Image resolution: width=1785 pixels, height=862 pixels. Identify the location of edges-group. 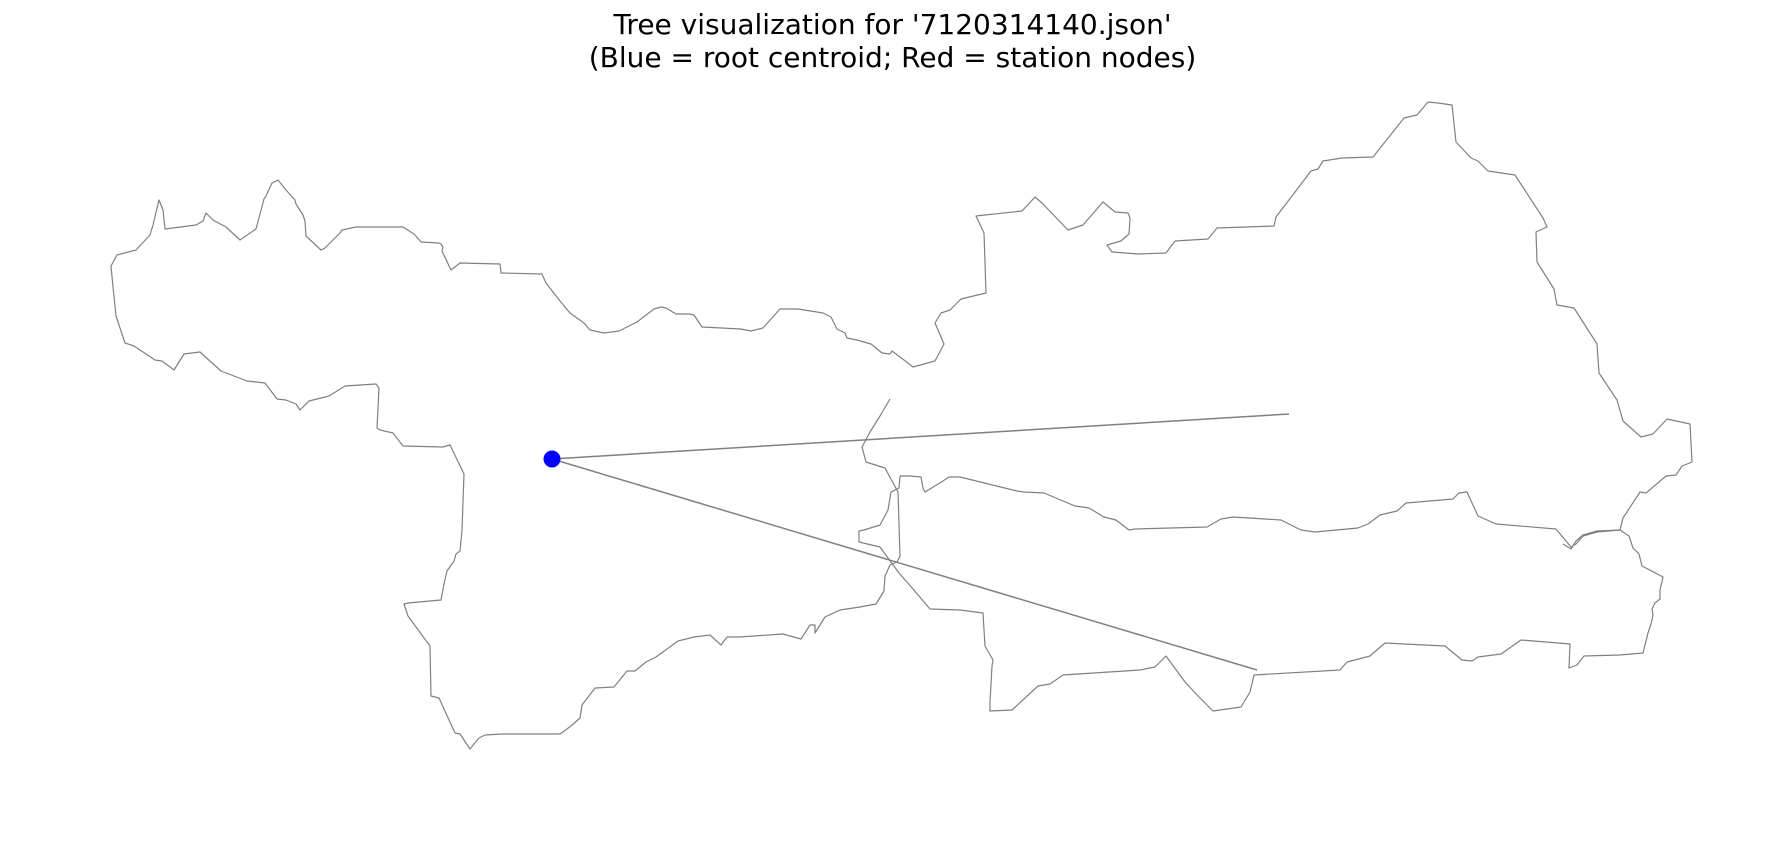
(920, 542).